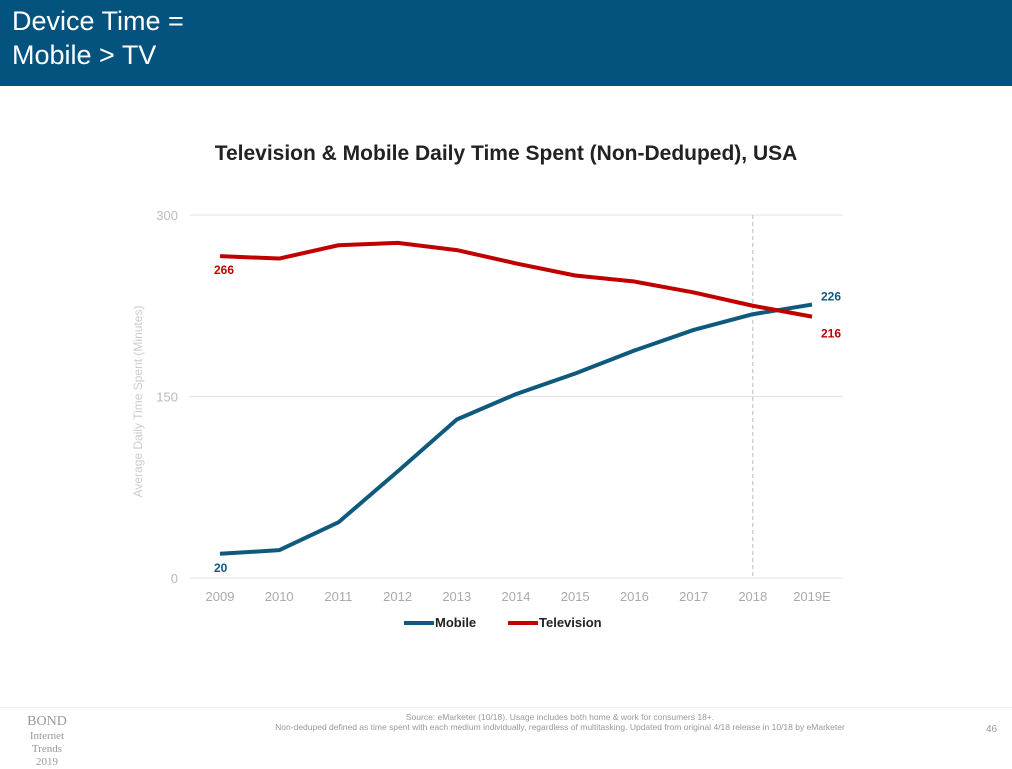 The image size is (1012, 769). I want to click on x-tick-label: 2013, so click(456, 596).